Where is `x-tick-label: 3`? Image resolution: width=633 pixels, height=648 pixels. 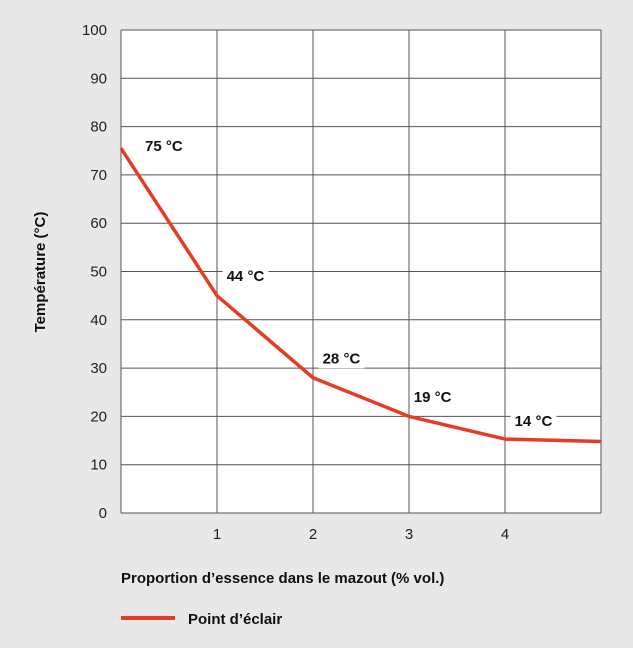
x-tick-label: 3 is located at coordinates (409, 534).